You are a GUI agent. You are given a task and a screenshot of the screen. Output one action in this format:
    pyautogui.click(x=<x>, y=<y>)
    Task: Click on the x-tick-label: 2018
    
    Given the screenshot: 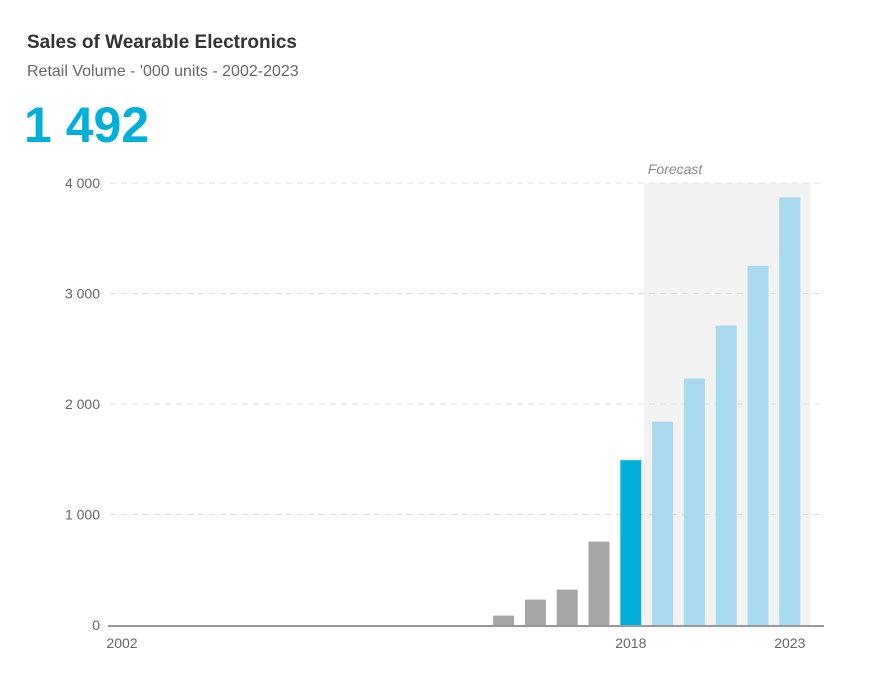 What is the action you would take?
    pyautogui.click(x=630, y=643)
    